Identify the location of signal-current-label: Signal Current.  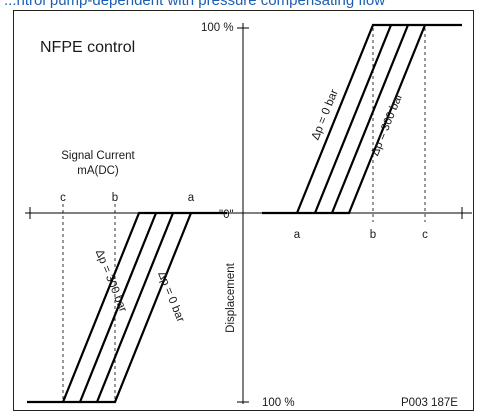
(98, 156).